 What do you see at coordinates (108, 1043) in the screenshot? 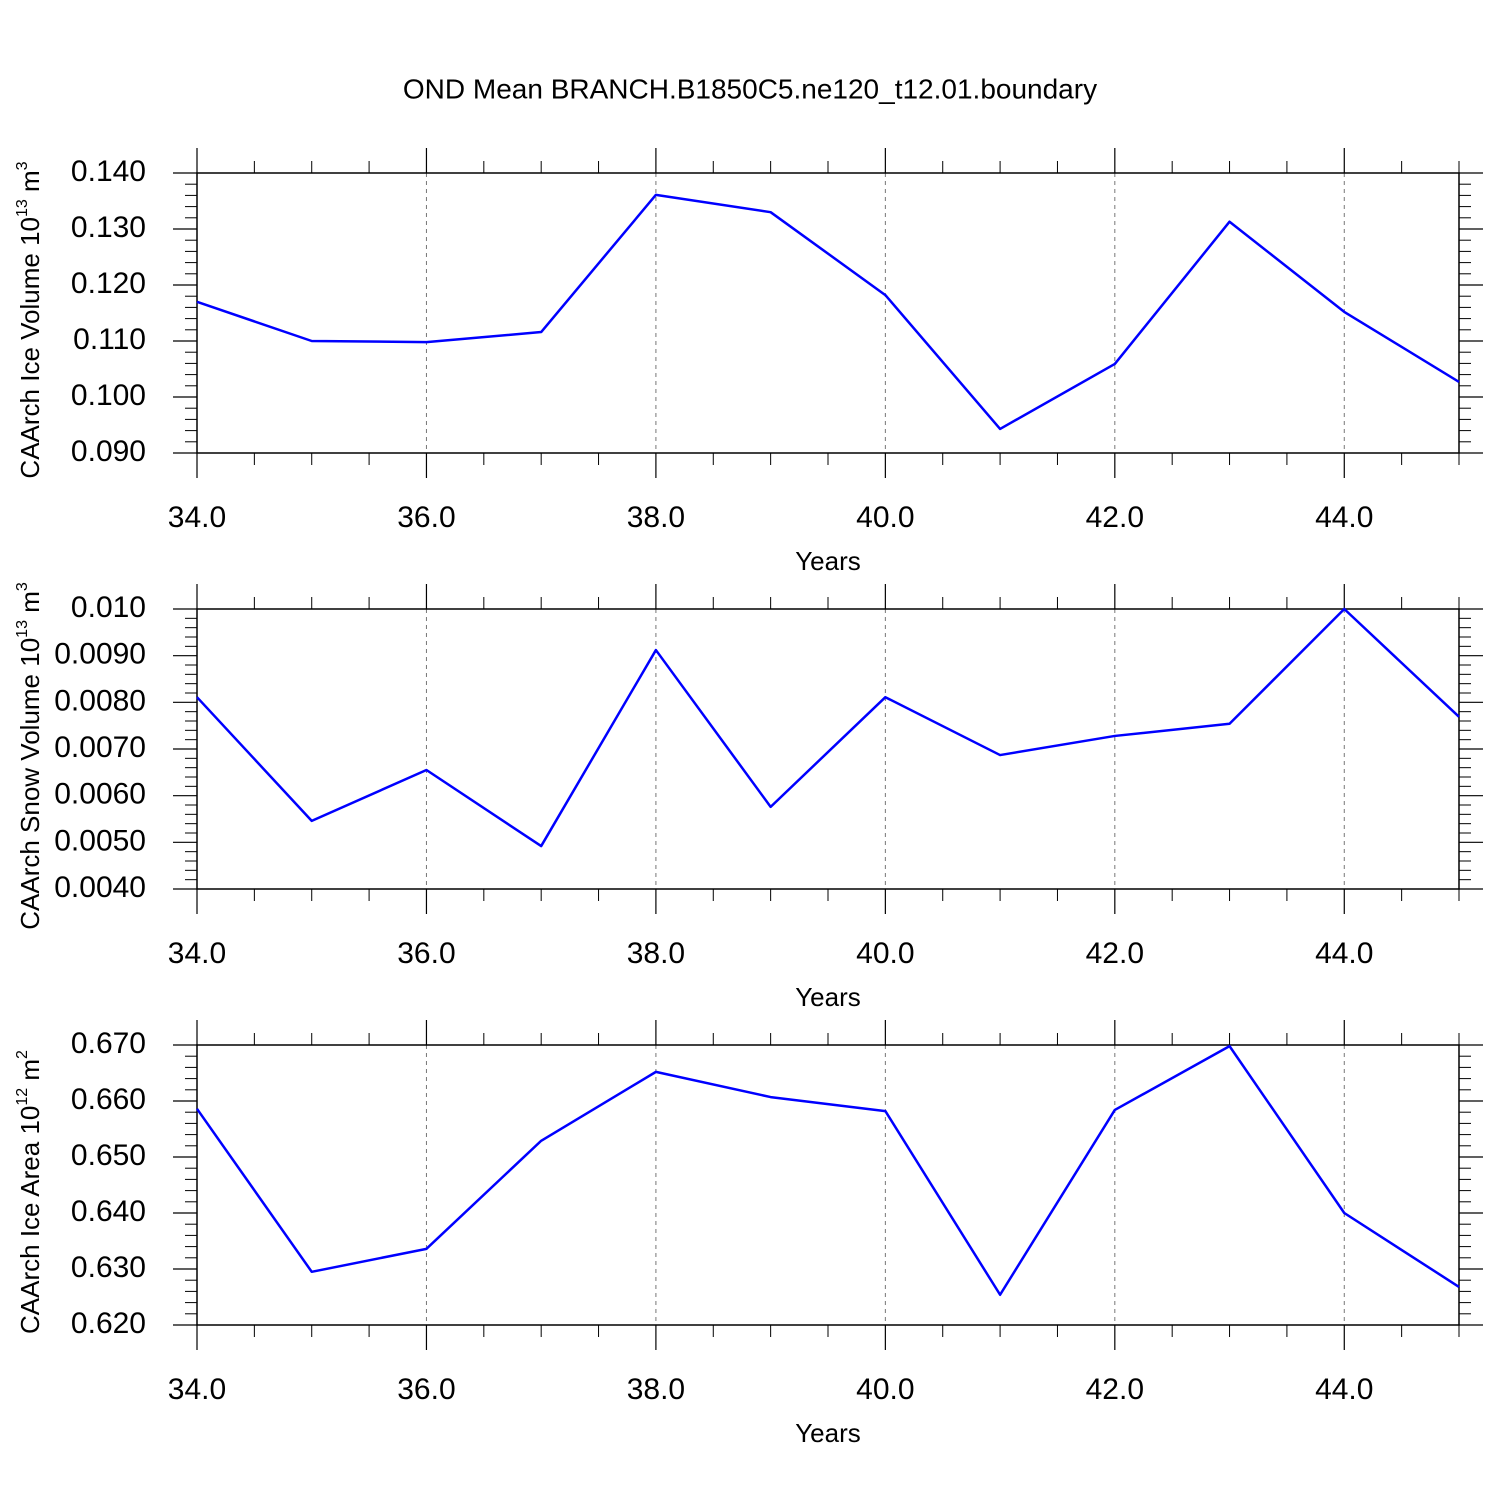
I see `y-tick-label: 0.670` at bounding box center [108, 1043].